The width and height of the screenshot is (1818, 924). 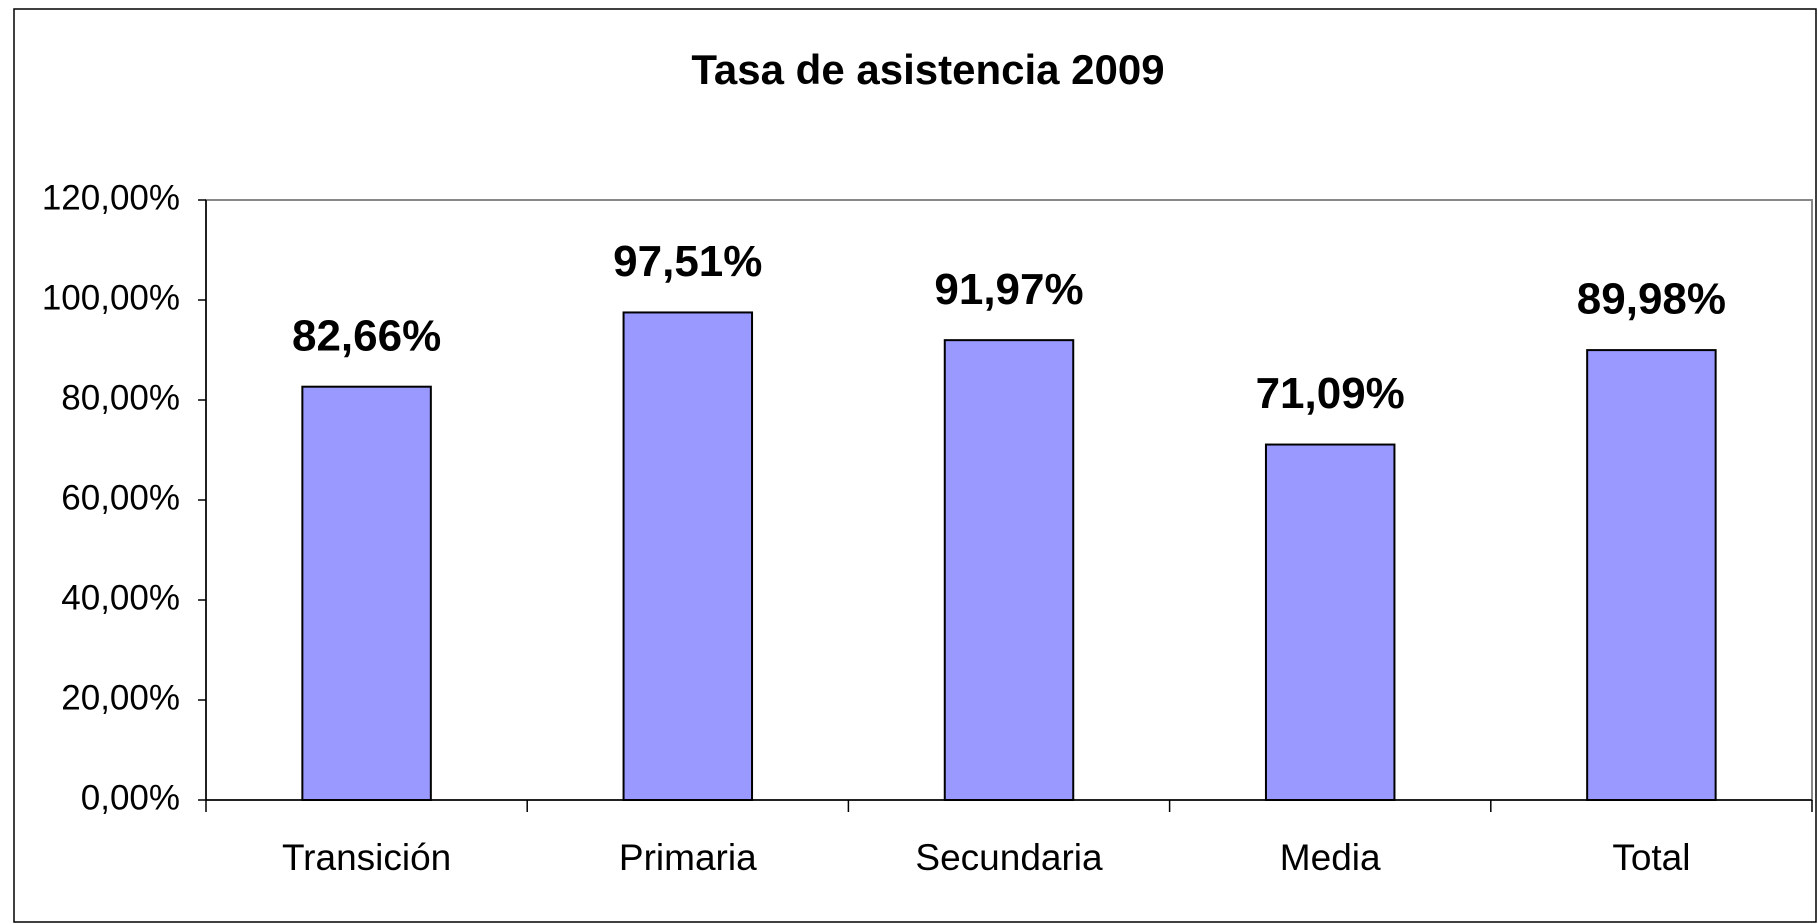 What do you see at coordinates (120, 697) in the screenshot?
I see `y-tick-label: 20,00%` at bounding box center [120, 697].